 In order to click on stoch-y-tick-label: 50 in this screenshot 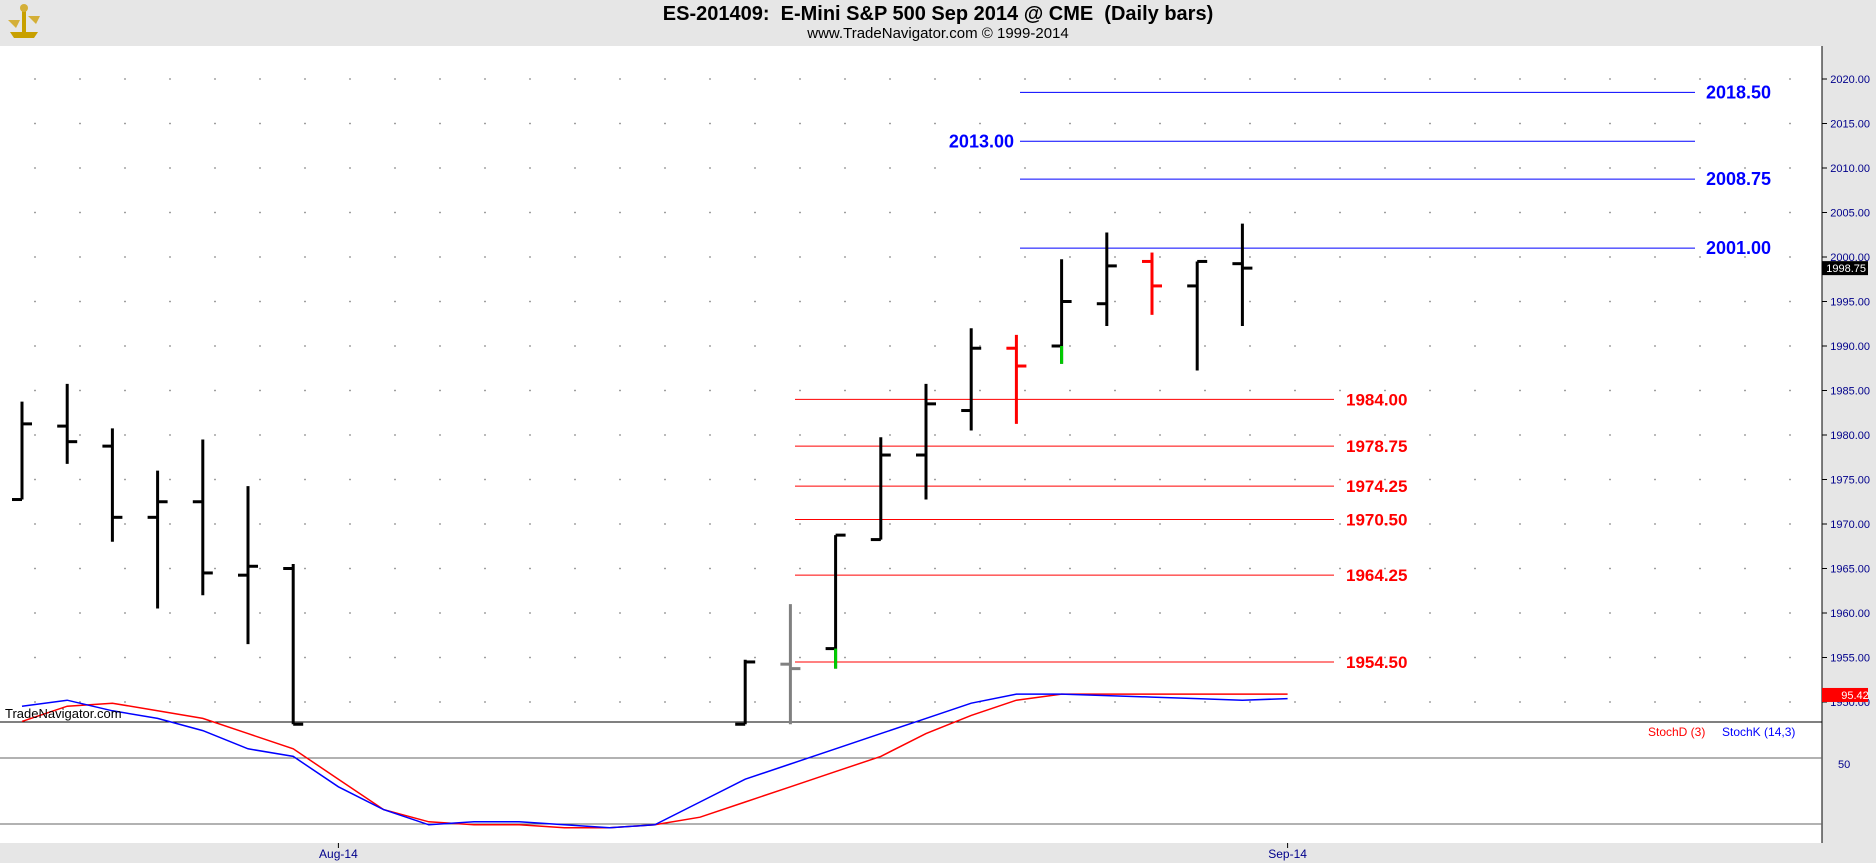, I will do `click(1844, 765)`.